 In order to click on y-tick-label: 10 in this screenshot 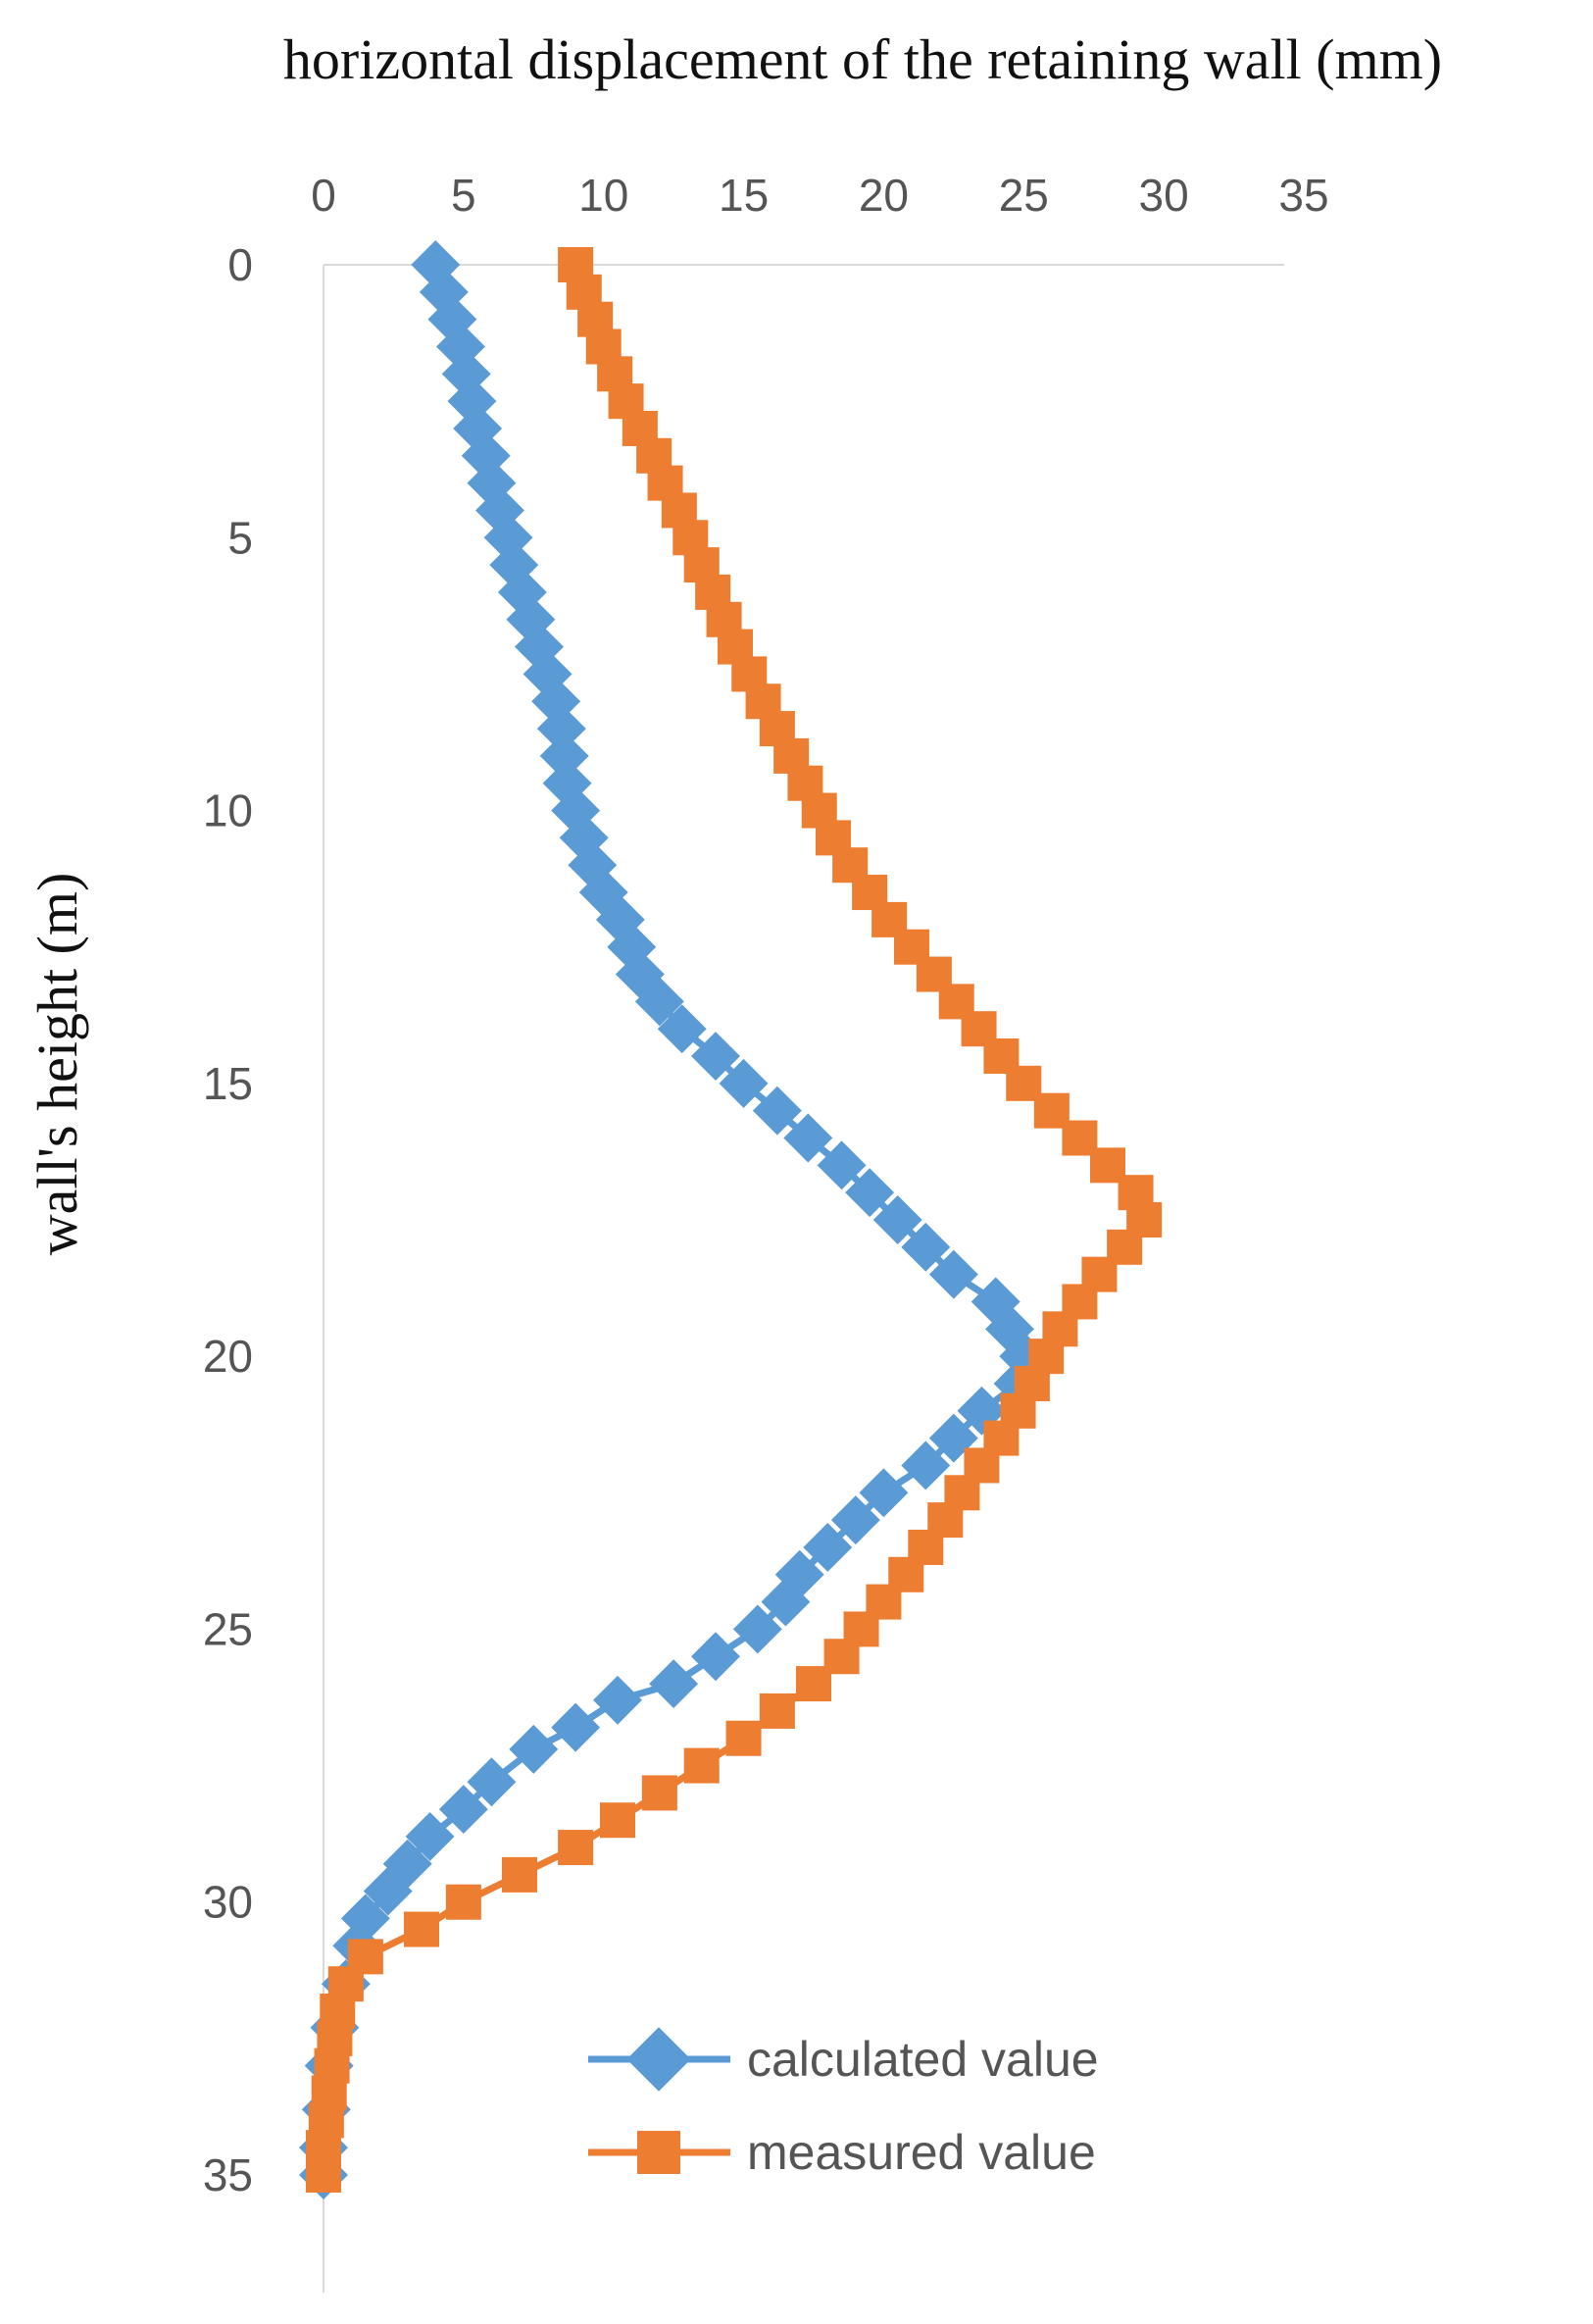, I will do `click(228, 811)`.